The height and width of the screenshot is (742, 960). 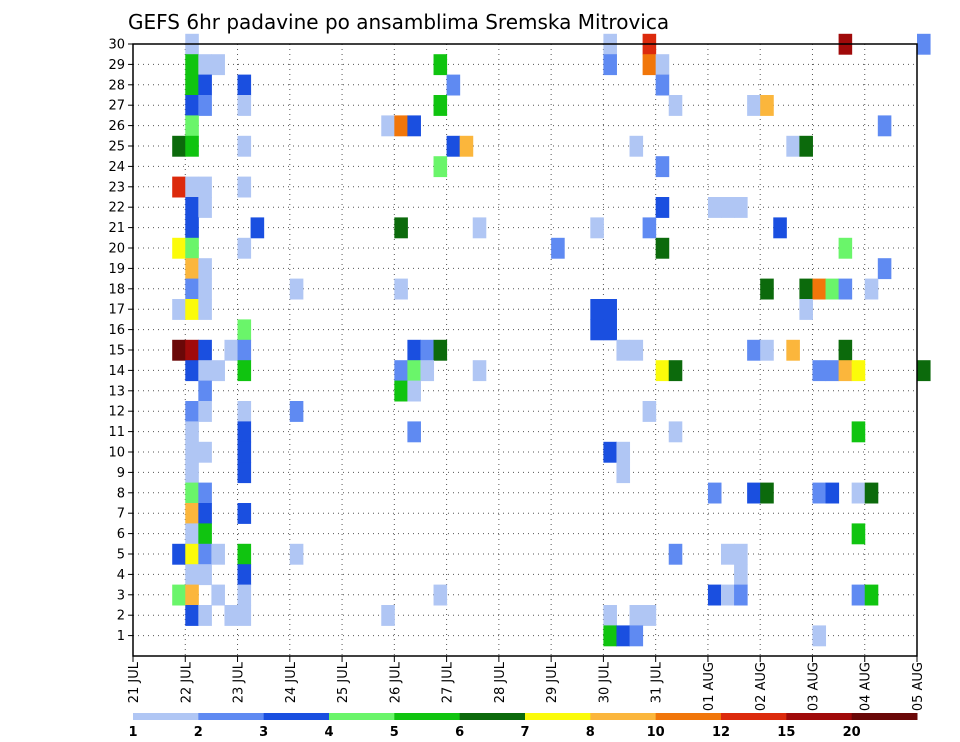 What do you see at coordinates (852, 732) in the screenshot?
I see `legend-label: 20` at bounding box center [852, 732].